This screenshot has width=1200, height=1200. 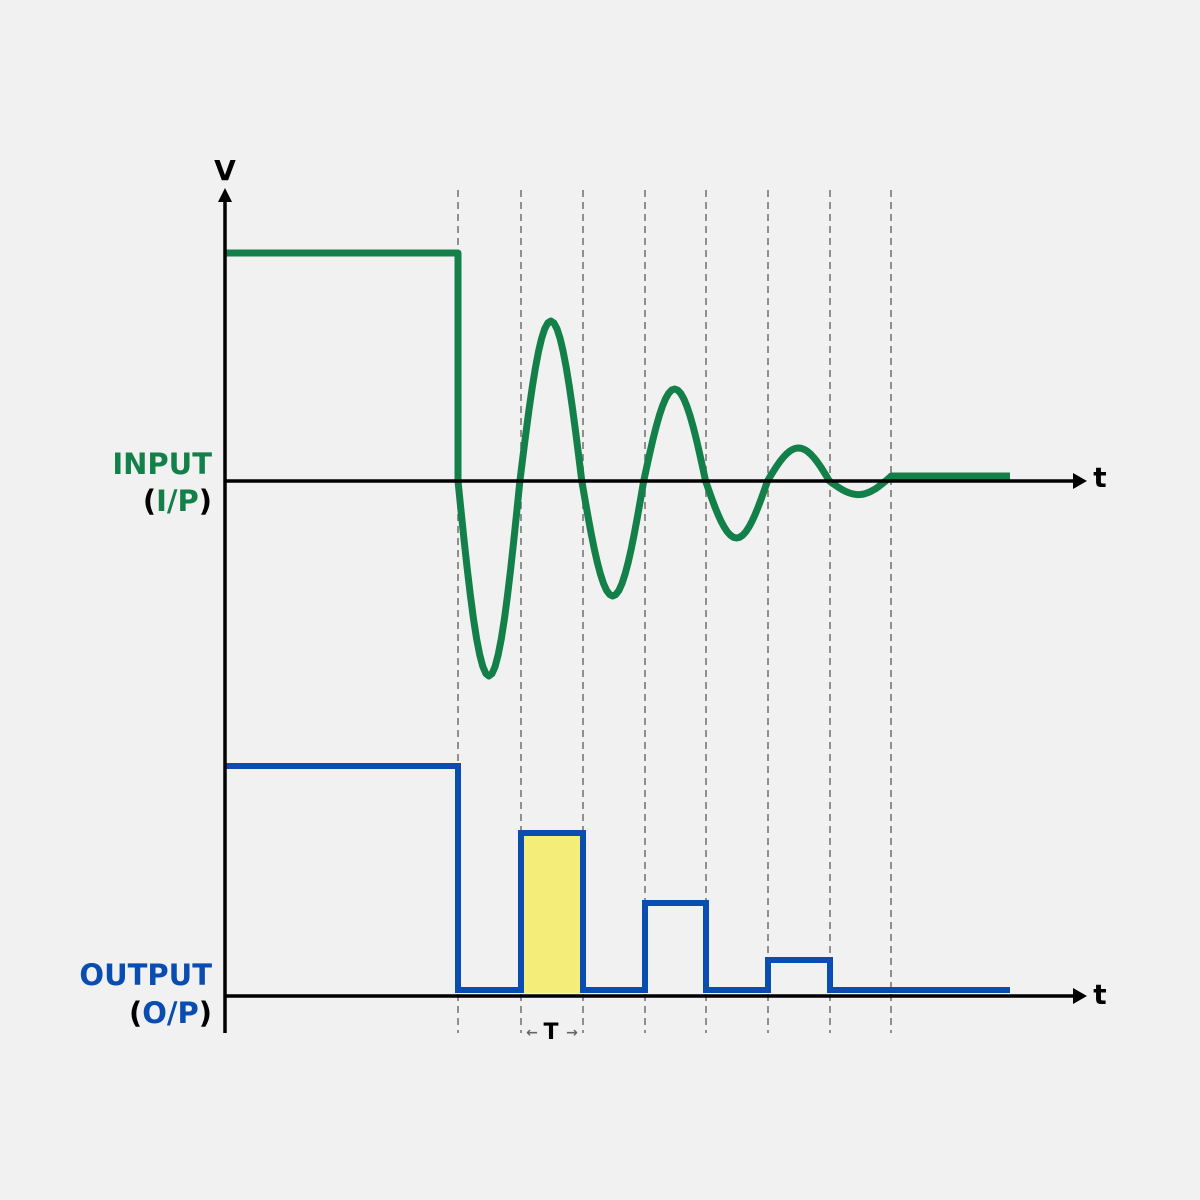 What do you see at coordinates (145, 975) in the screenshot?
I see `output-label: OUTPUT` at bounding box center [145, 975].